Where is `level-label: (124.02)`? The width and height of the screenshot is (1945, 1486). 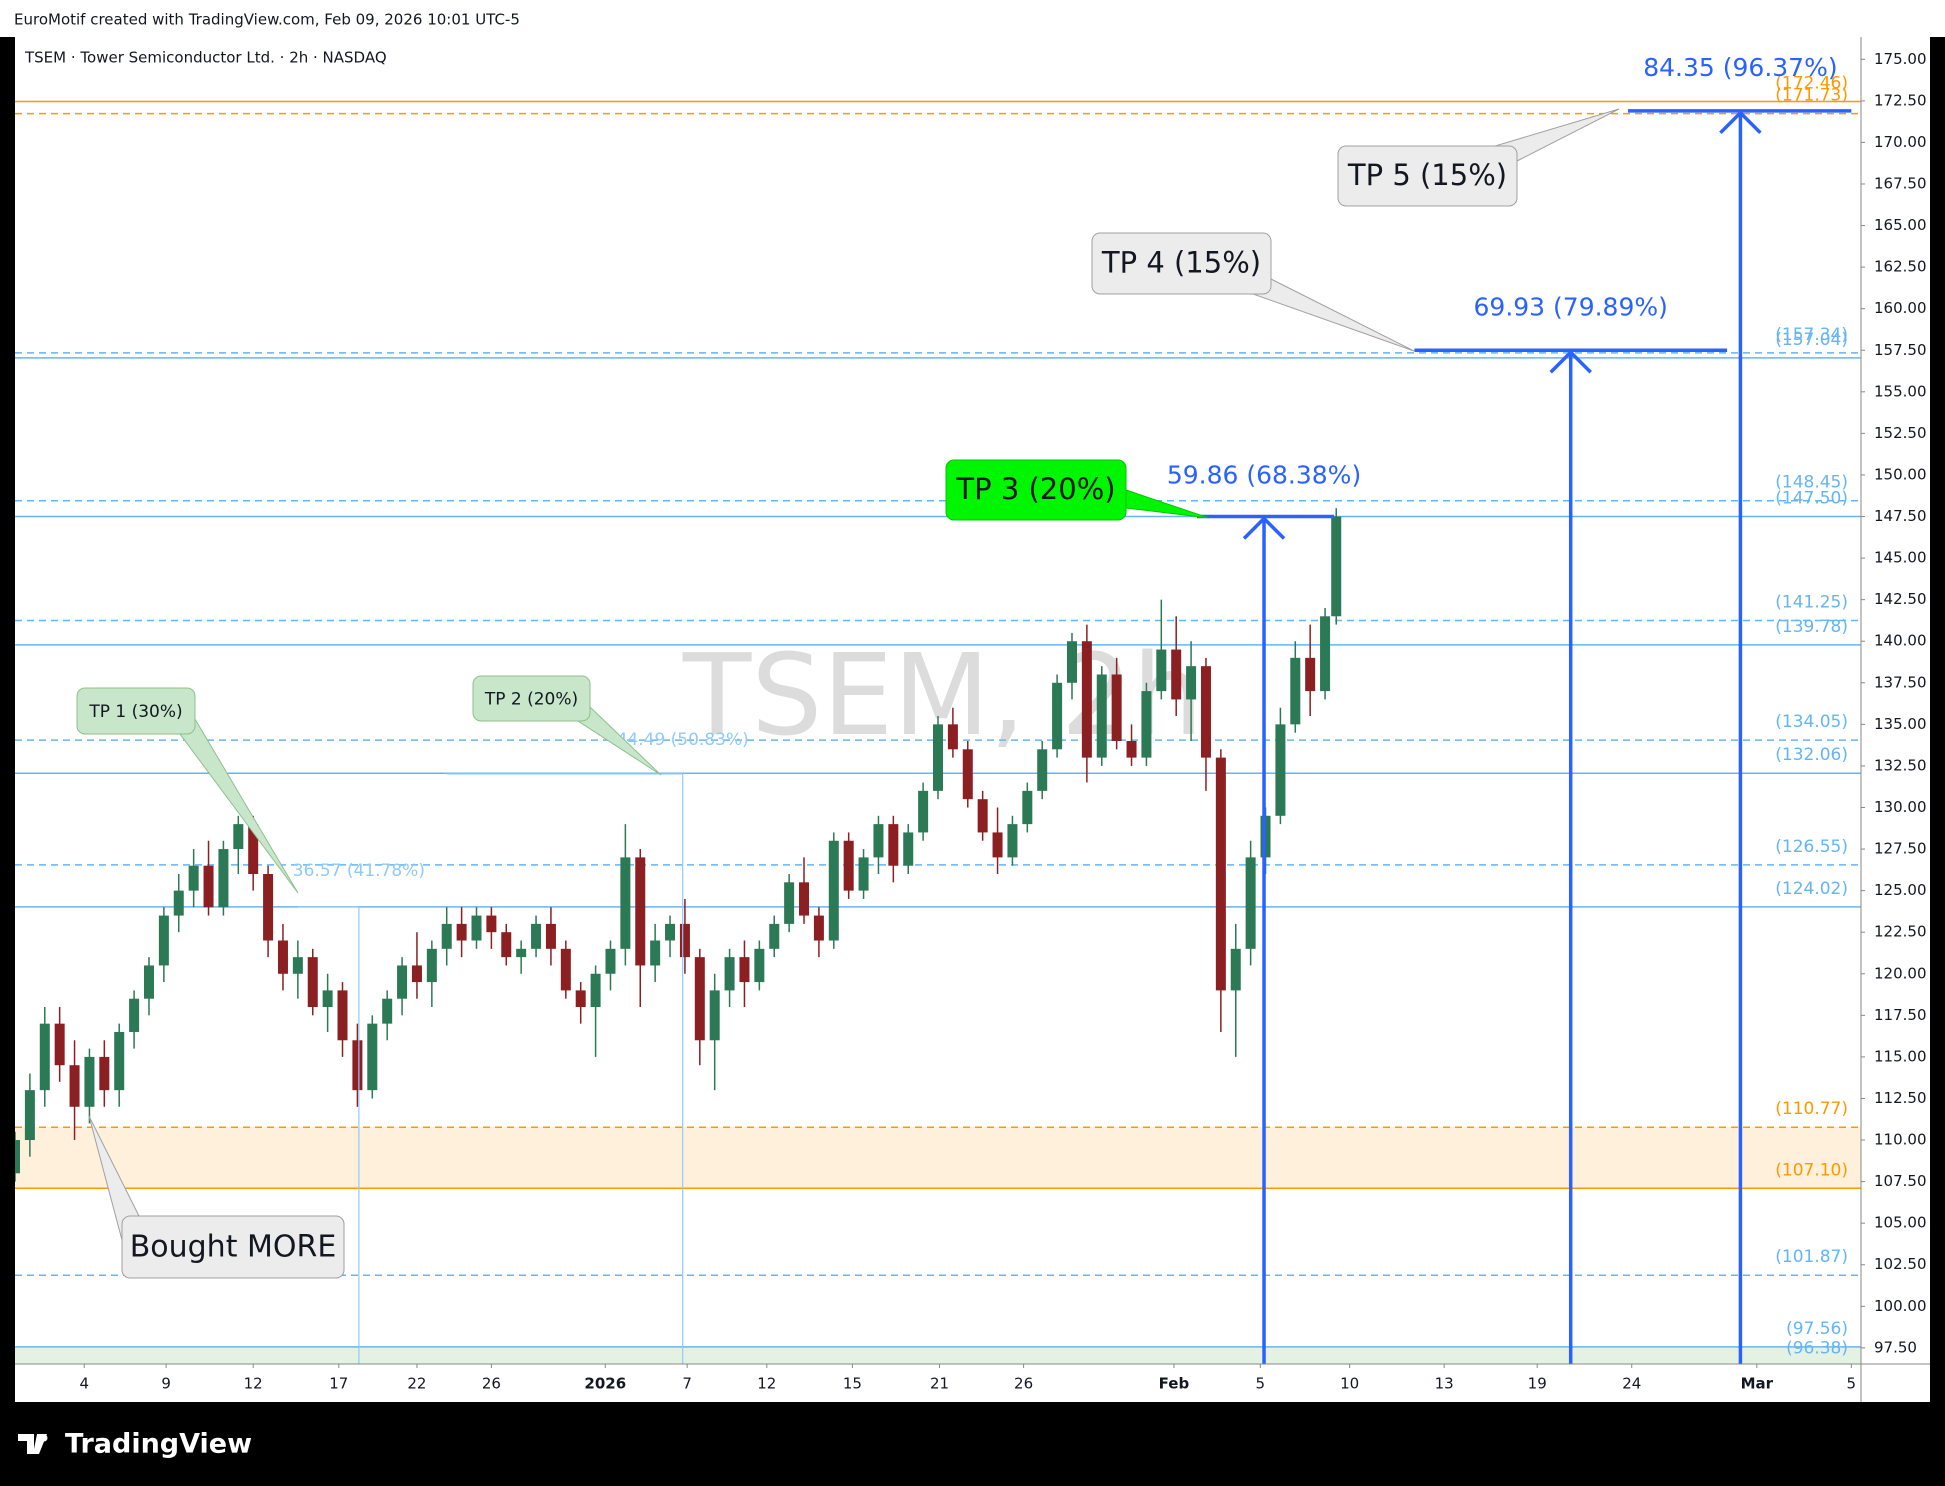 level-label: (124.02) is located at coordinates (1811, 889).